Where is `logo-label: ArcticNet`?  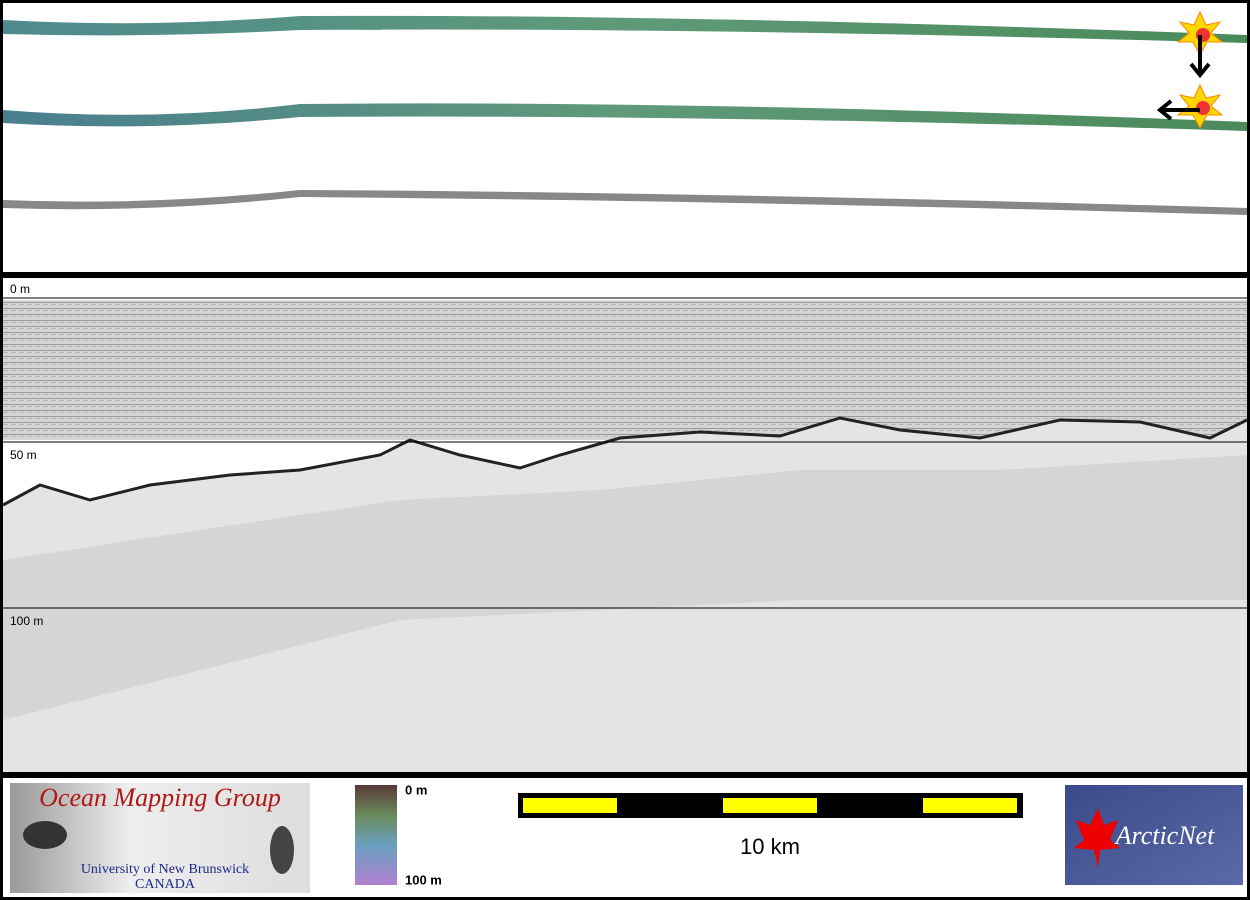 logo-label: ArcticNet is located at coordinates (1164, 835).